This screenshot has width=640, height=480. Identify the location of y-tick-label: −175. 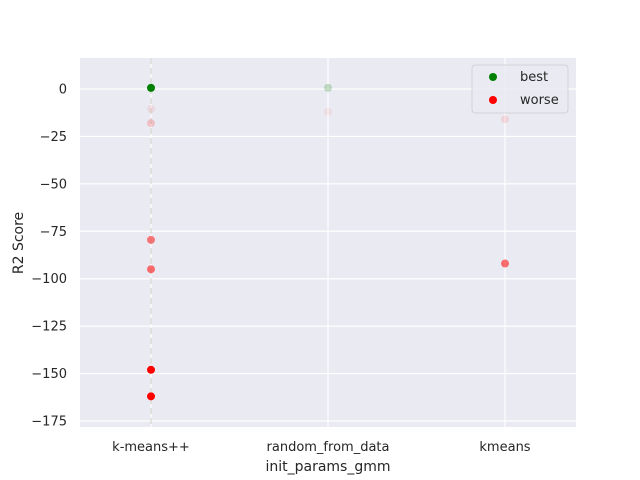
(49, 422).